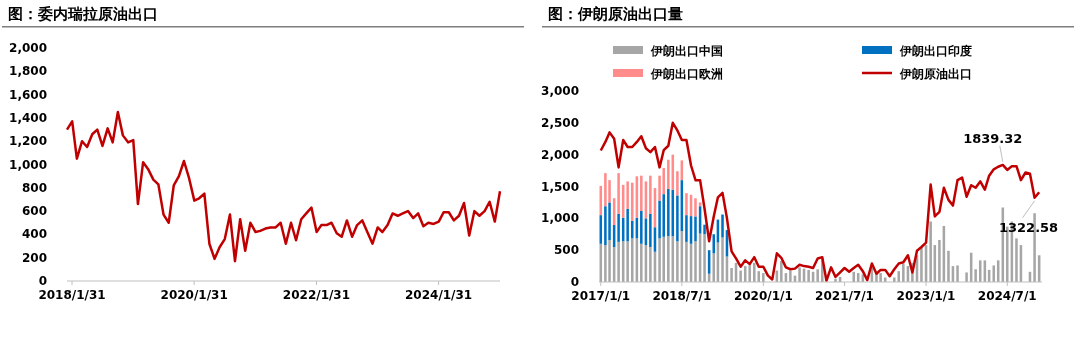 Image resolution: width=1080 pixels, height=342 pixels. I want to click on legend-label: 伊朗出口中国, so click(686, 51).